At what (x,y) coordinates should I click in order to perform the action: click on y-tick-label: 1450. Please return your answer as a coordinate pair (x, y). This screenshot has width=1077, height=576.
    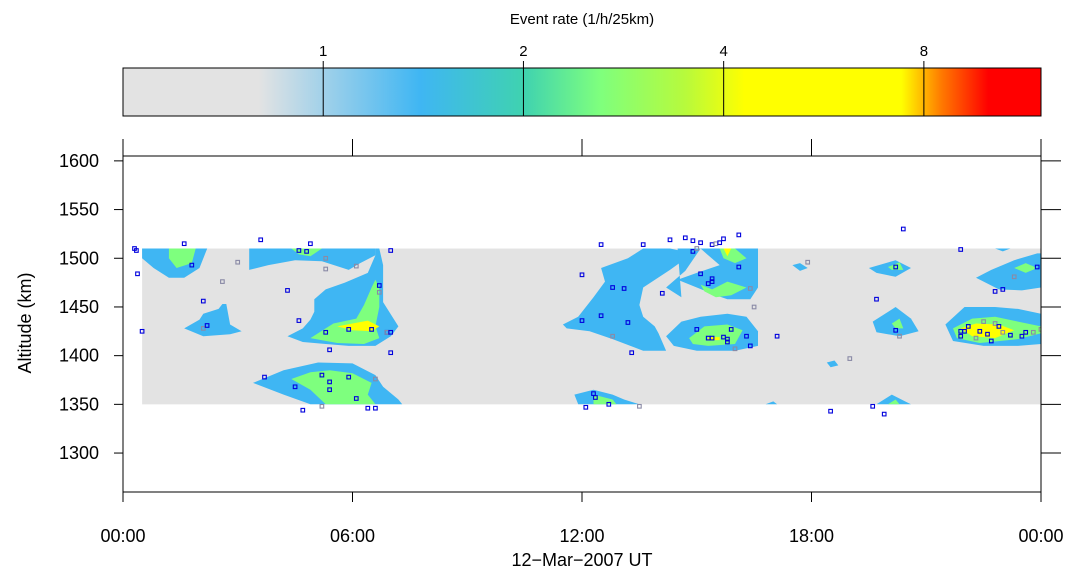
    Looking at the image, I should click on (79, 307).